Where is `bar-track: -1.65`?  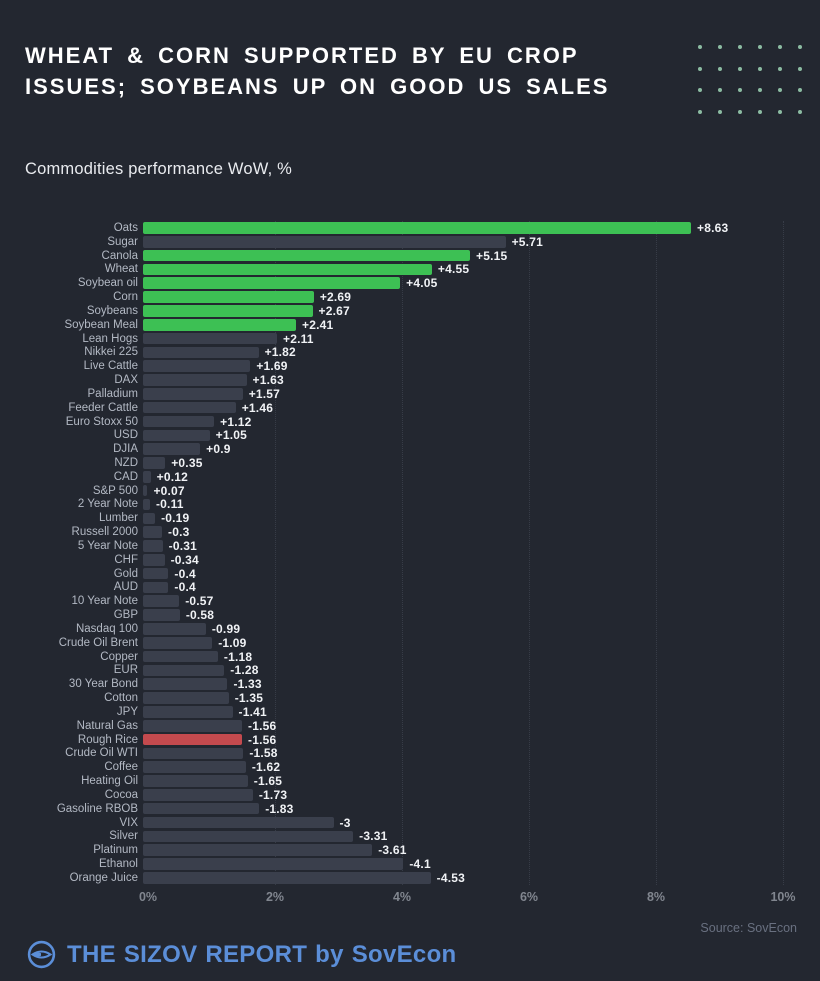 bar-track: -1.65 is located at coordinates (460, 781).